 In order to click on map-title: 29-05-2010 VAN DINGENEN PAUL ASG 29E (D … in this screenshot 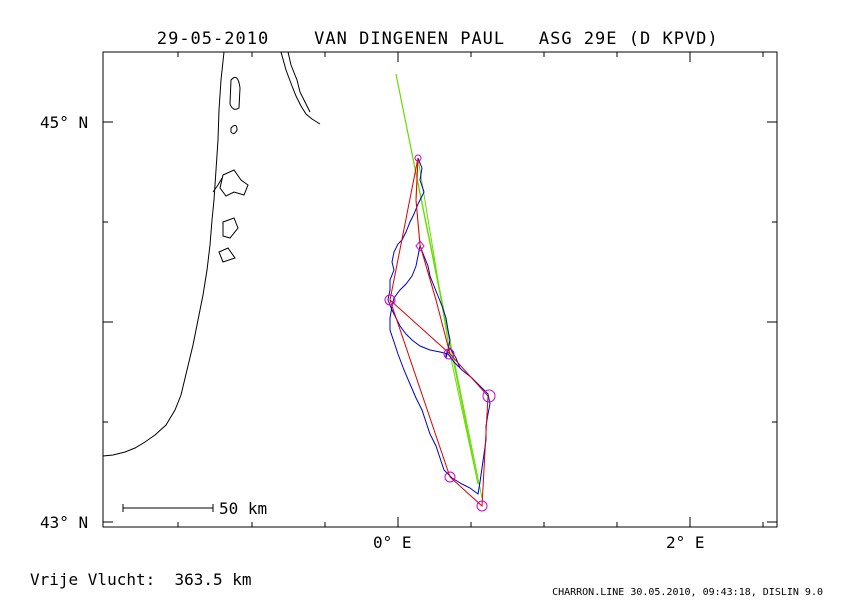, I will do `click(426, 29)`.